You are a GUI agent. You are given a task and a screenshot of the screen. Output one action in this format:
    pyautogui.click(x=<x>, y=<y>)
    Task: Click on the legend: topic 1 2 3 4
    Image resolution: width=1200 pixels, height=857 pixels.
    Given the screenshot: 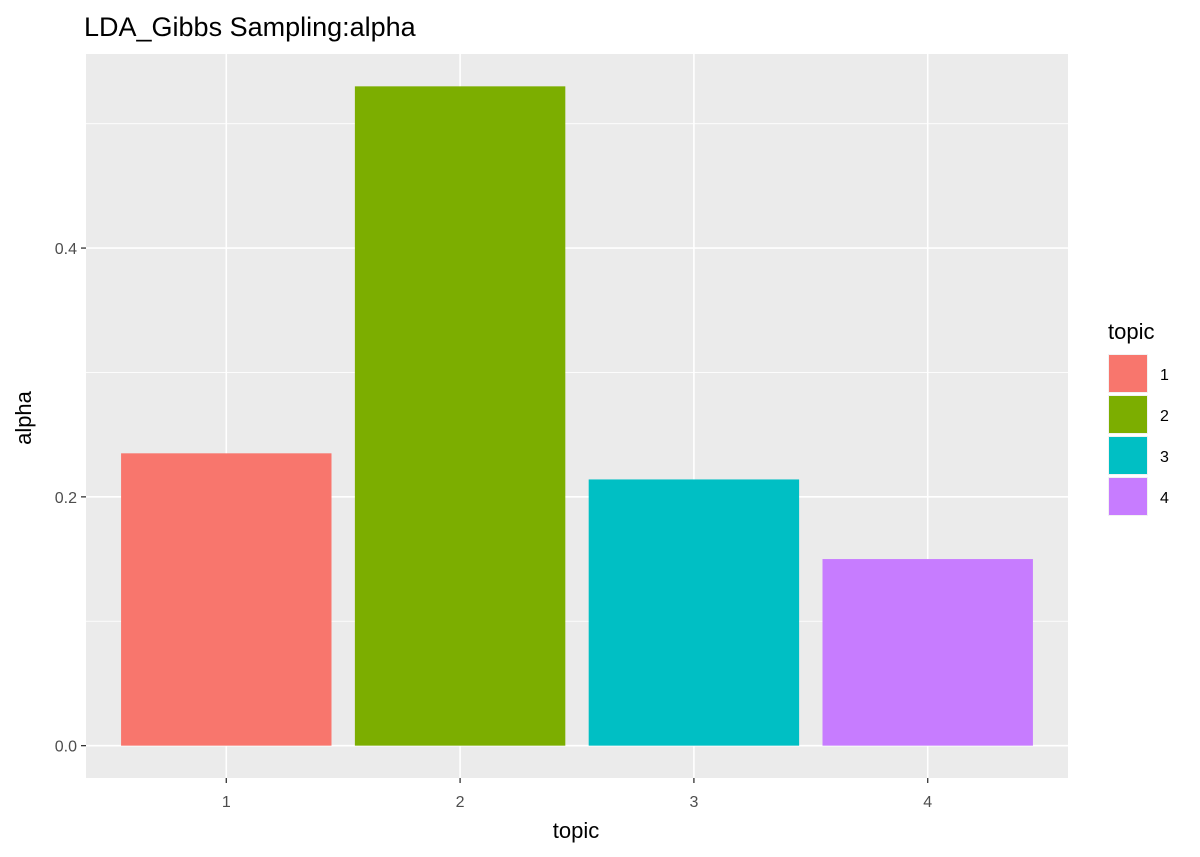 What is the action you would take?
    pyautogui.click(x=1138, y=417)
    